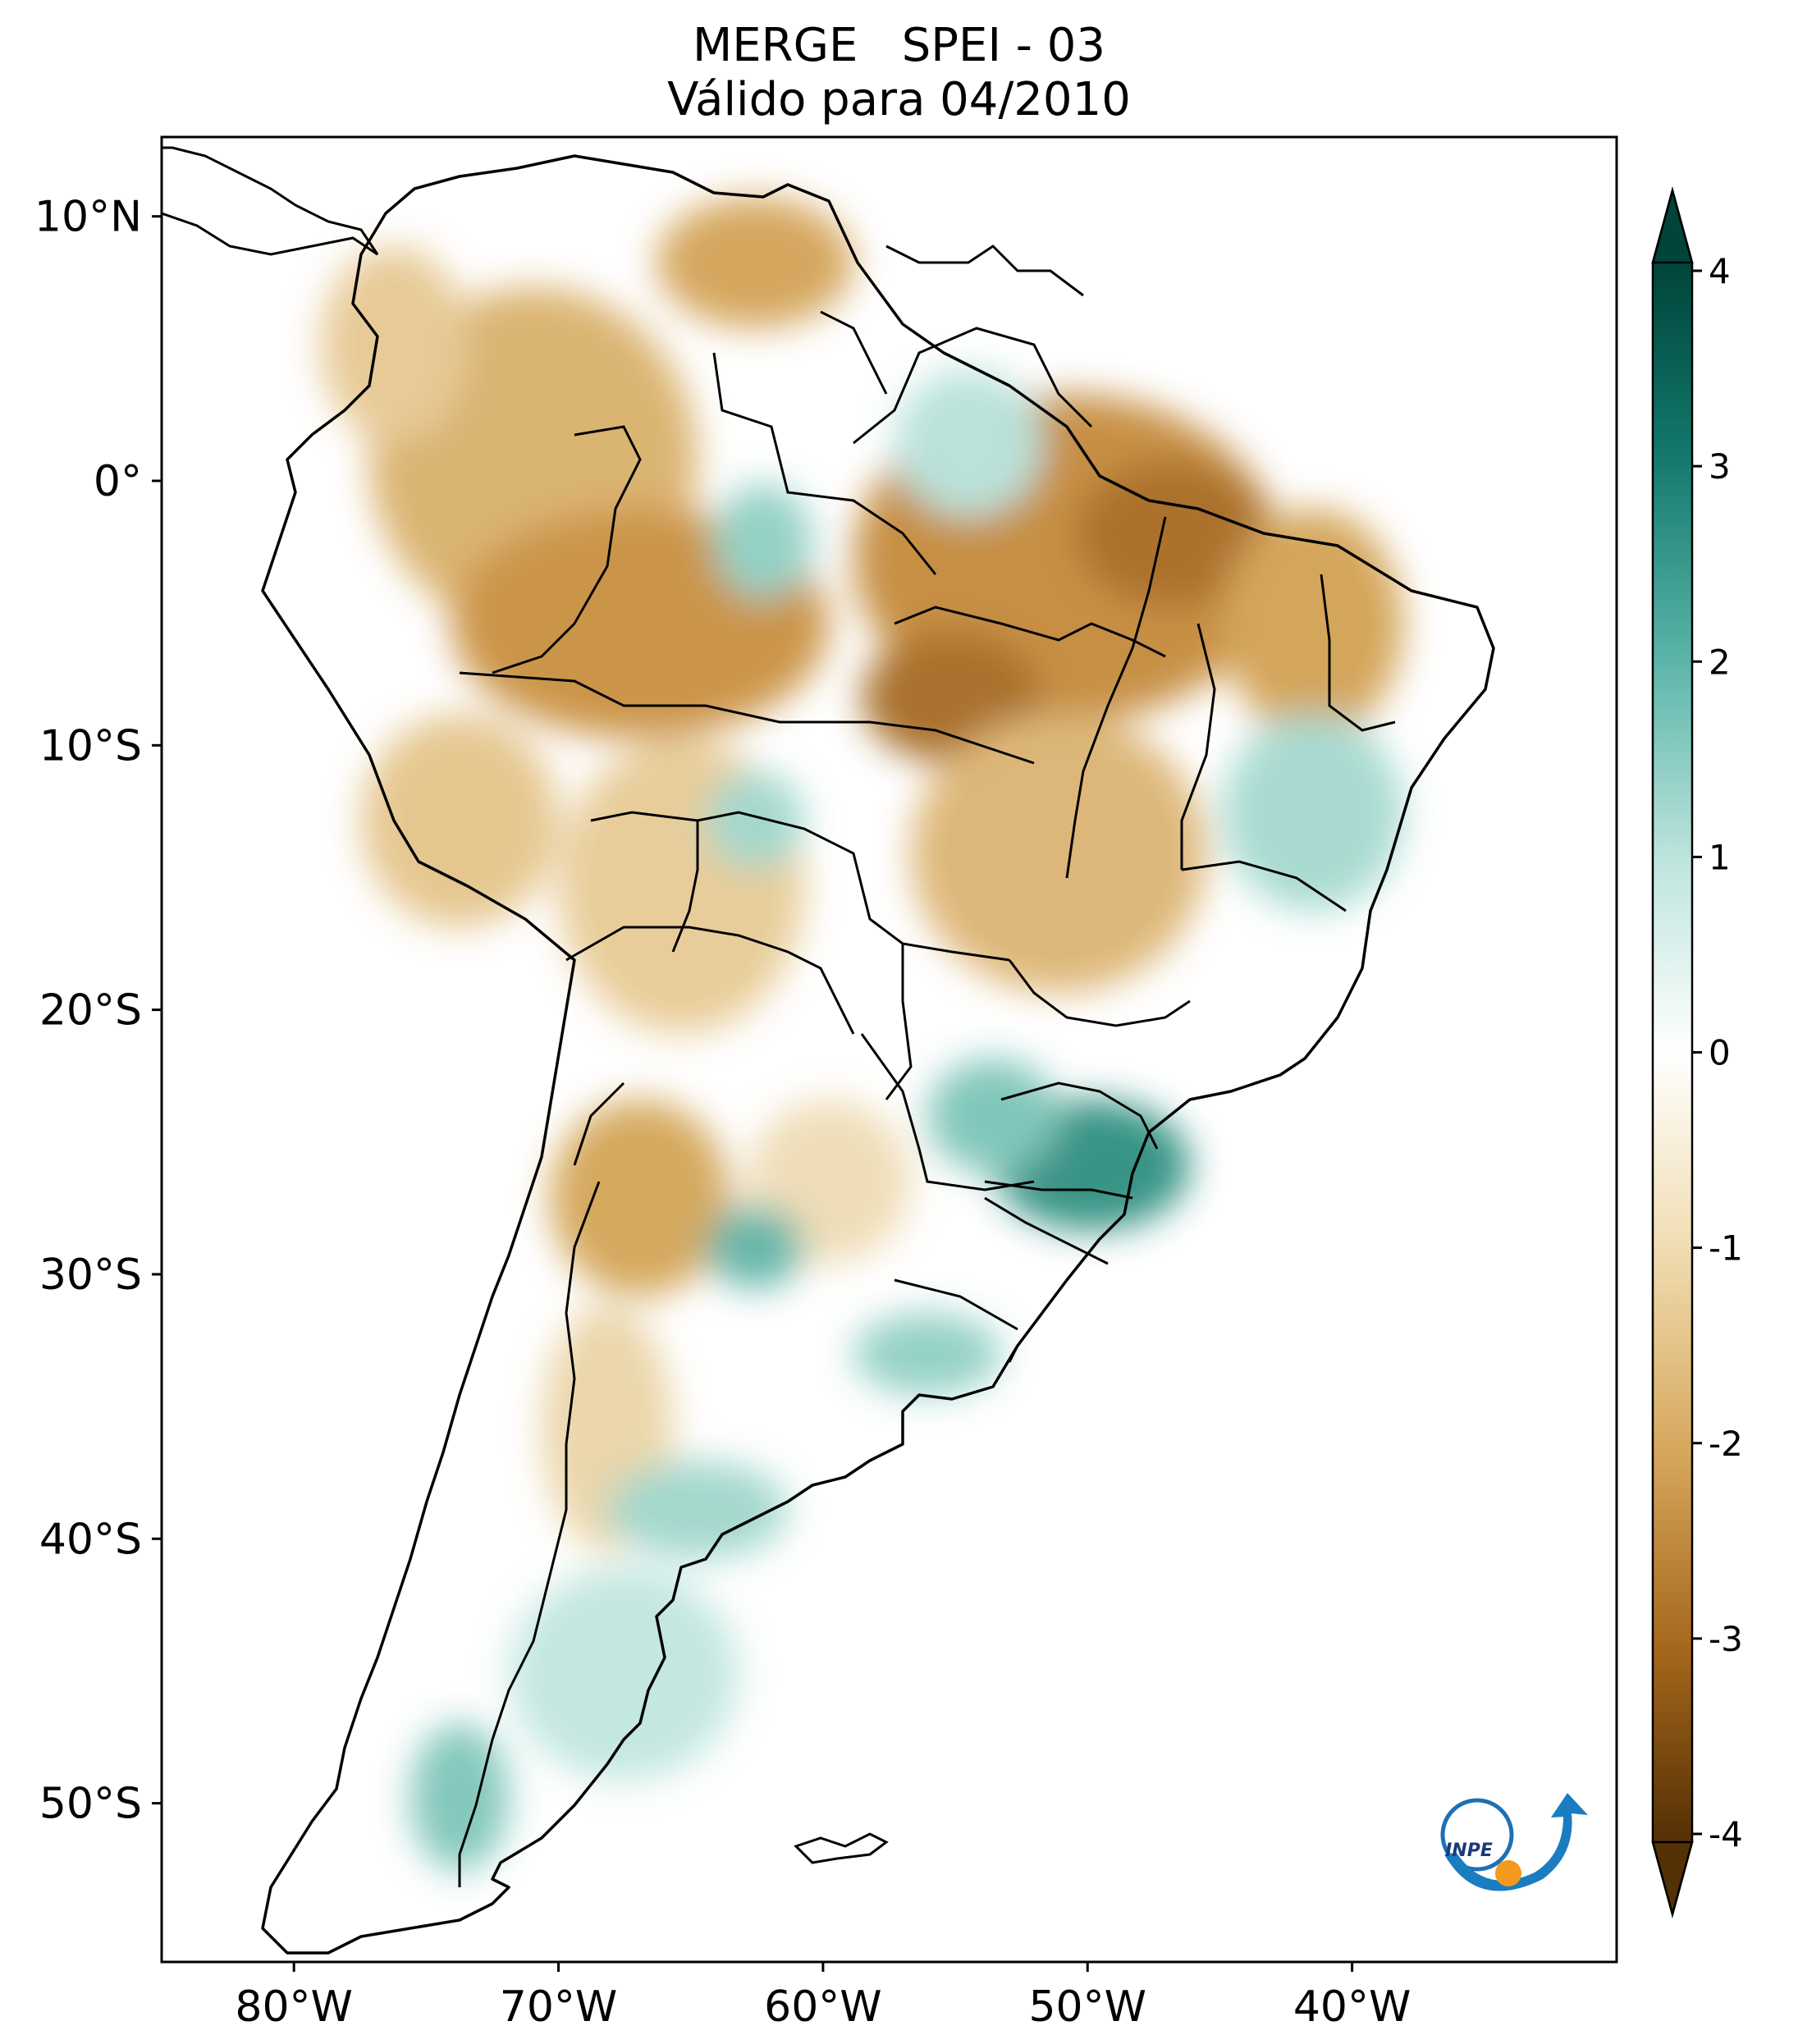 This screenshot has width=1798, height=2044. What do you see at coordinates (90, 746) in the screenshot?
I see `lat-tick-label: 10°S` at bounding box center [90, 746].